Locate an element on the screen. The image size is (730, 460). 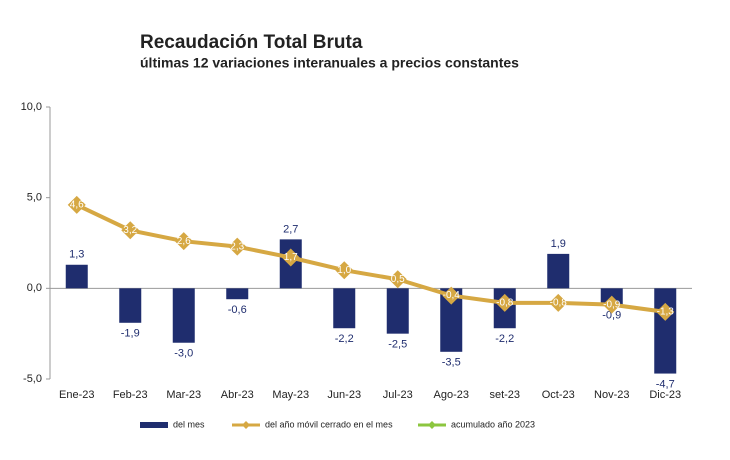
legend-label: acumulado año 2023 is located at coordinates (493, 424).